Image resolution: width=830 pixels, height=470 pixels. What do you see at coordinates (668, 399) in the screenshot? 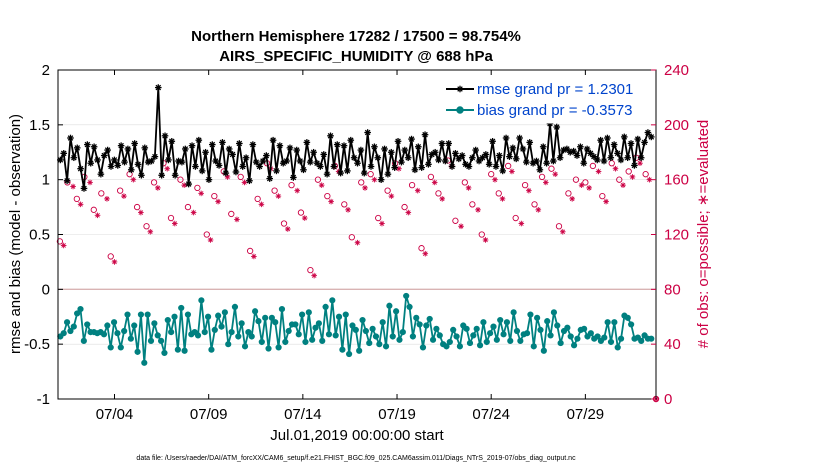
I see `right-tick-label: 0` at bounding box center [668, 399].